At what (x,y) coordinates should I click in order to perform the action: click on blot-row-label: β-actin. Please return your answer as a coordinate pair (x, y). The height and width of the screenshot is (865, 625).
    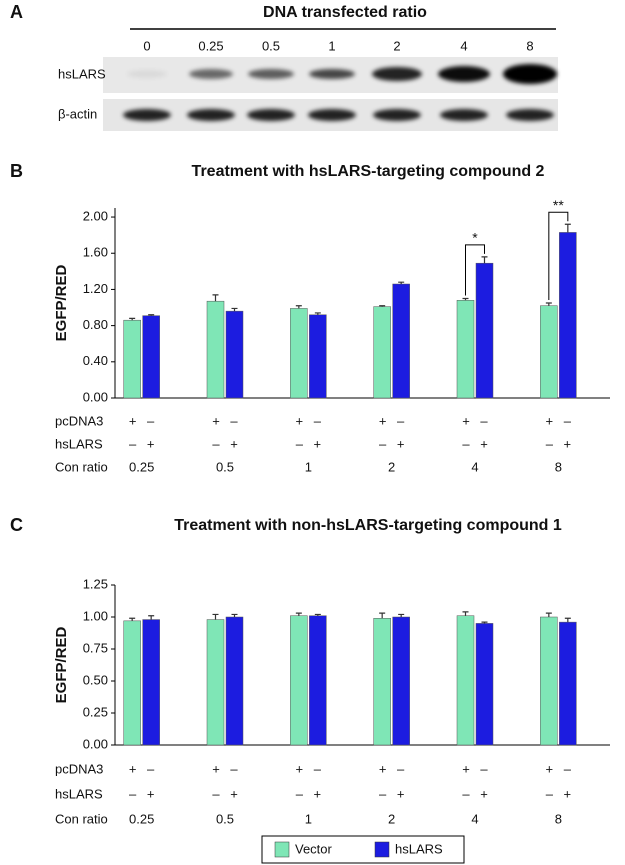
    Looking at the image, I should click on (77, 113).